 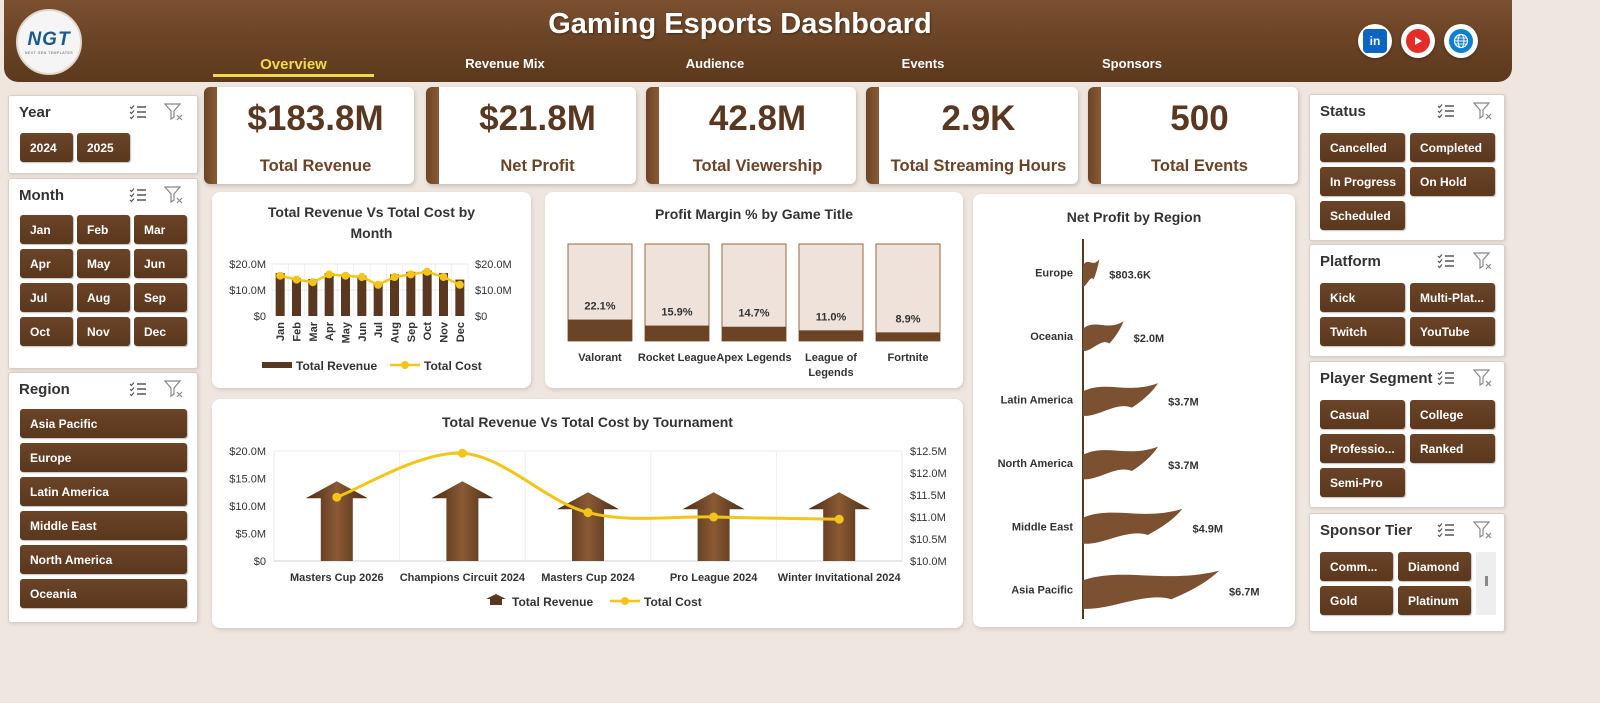 What do you see at coordinates (160, 229) in the screenshot?
I see `slicer-button-mar: Mar` at bounding box center [160, 229].